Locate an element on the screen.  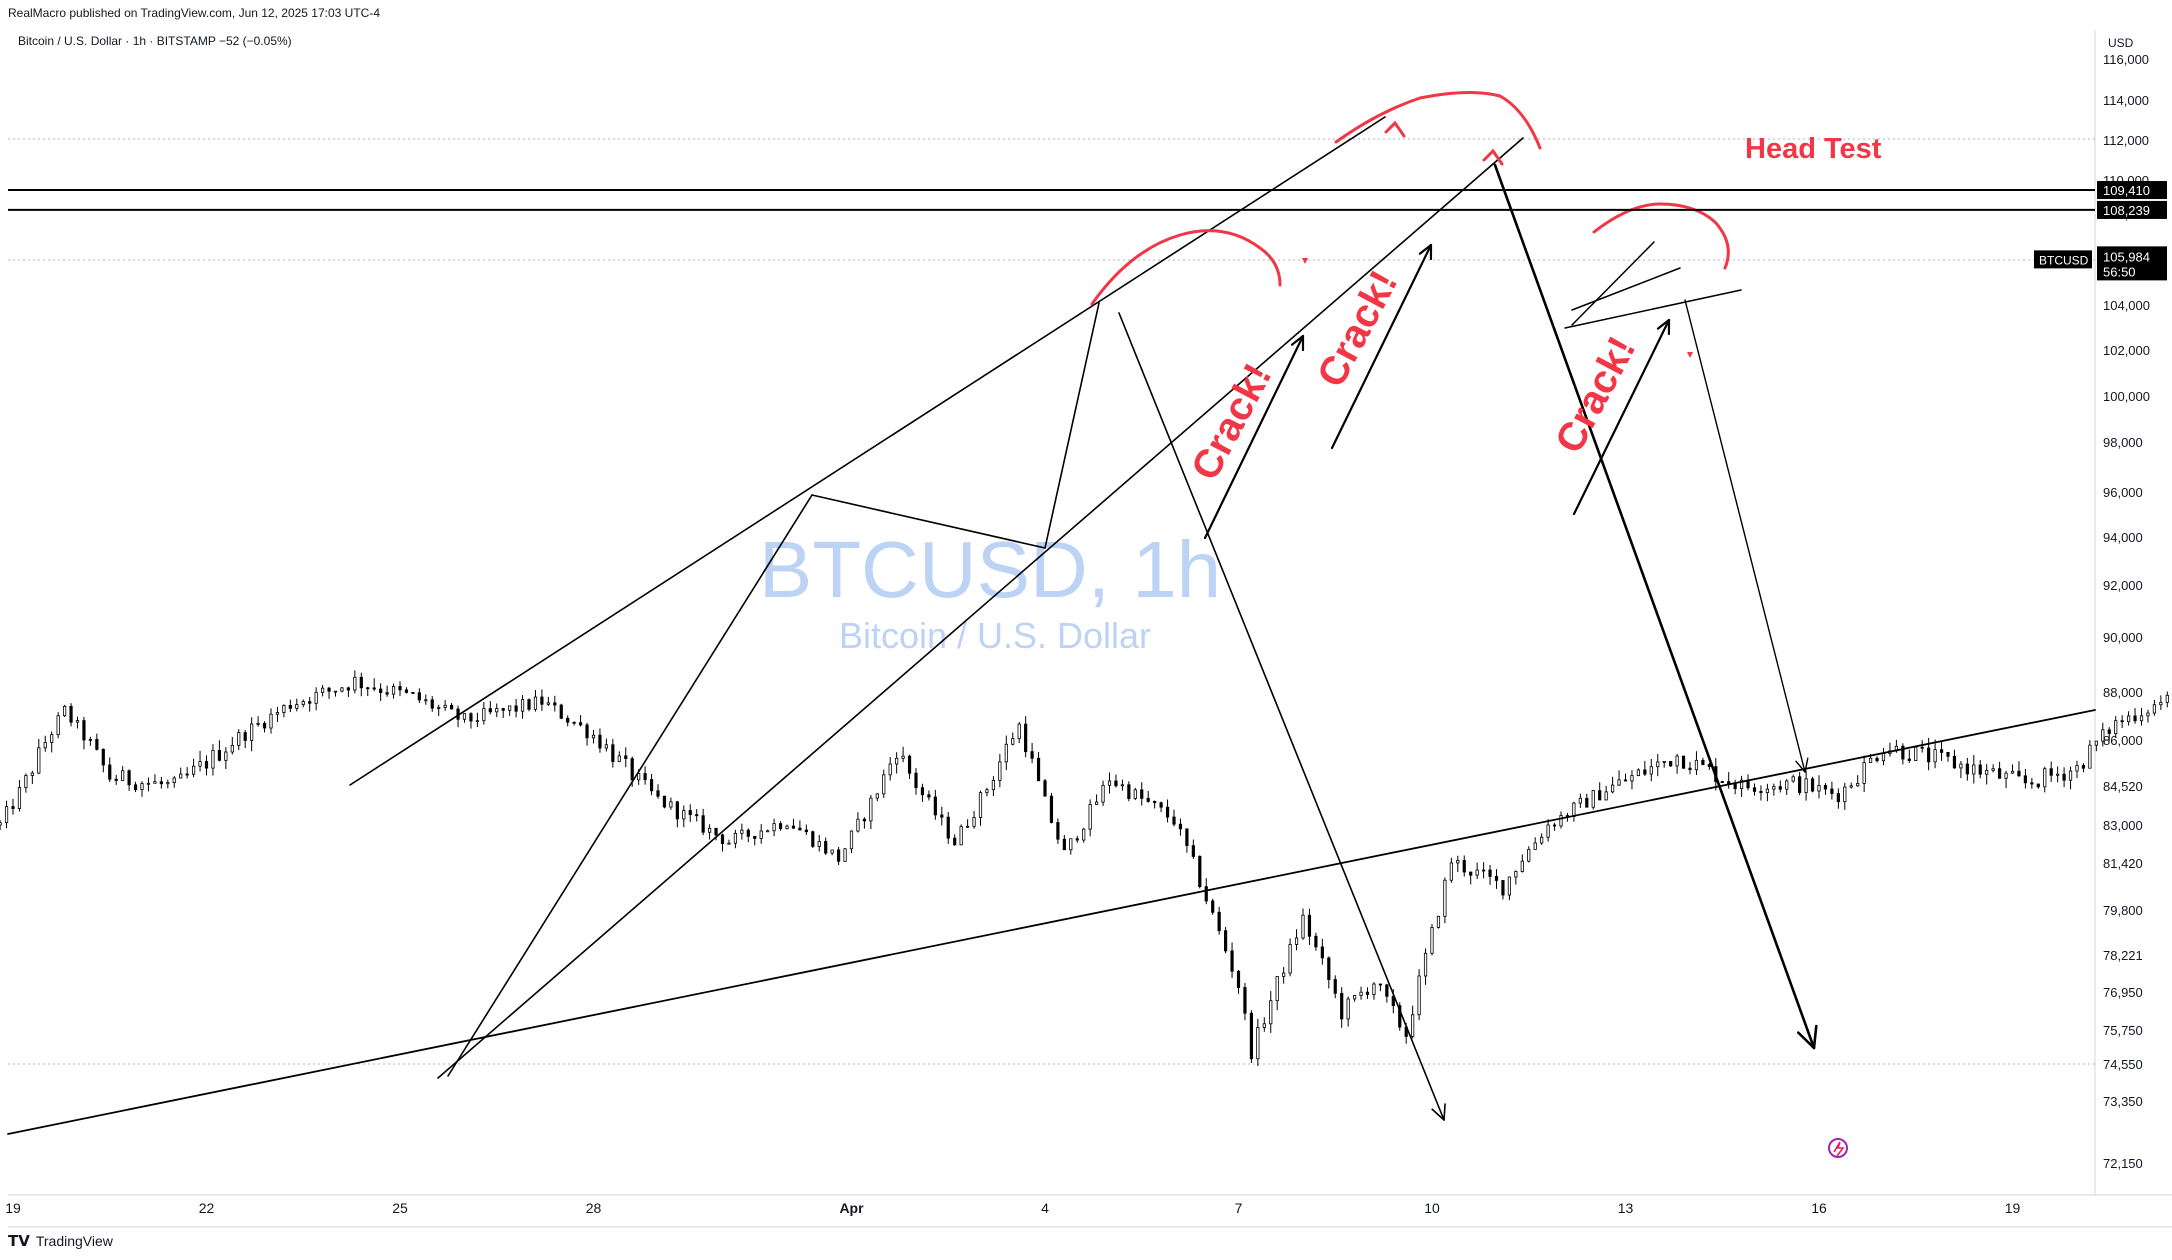
last-price-countdown: 56:50 is located at coordinates (2119, 271).